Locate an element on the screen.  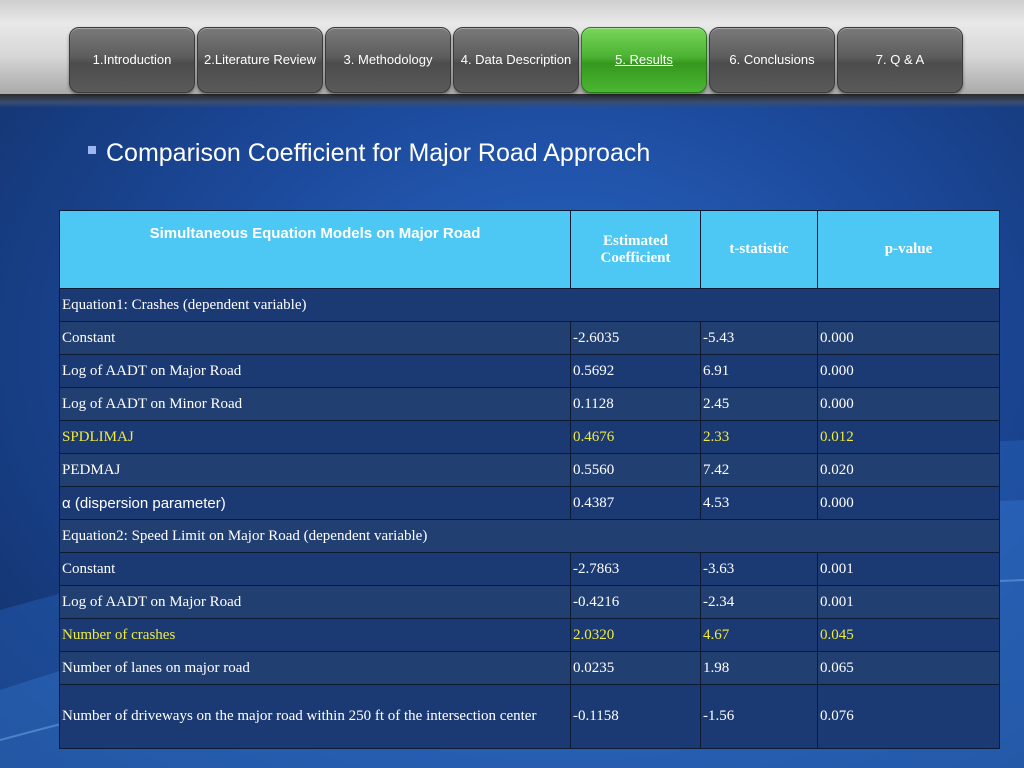
section-label: Equation1: Crashes (dependent variable) is located at coordinates (529, 305).